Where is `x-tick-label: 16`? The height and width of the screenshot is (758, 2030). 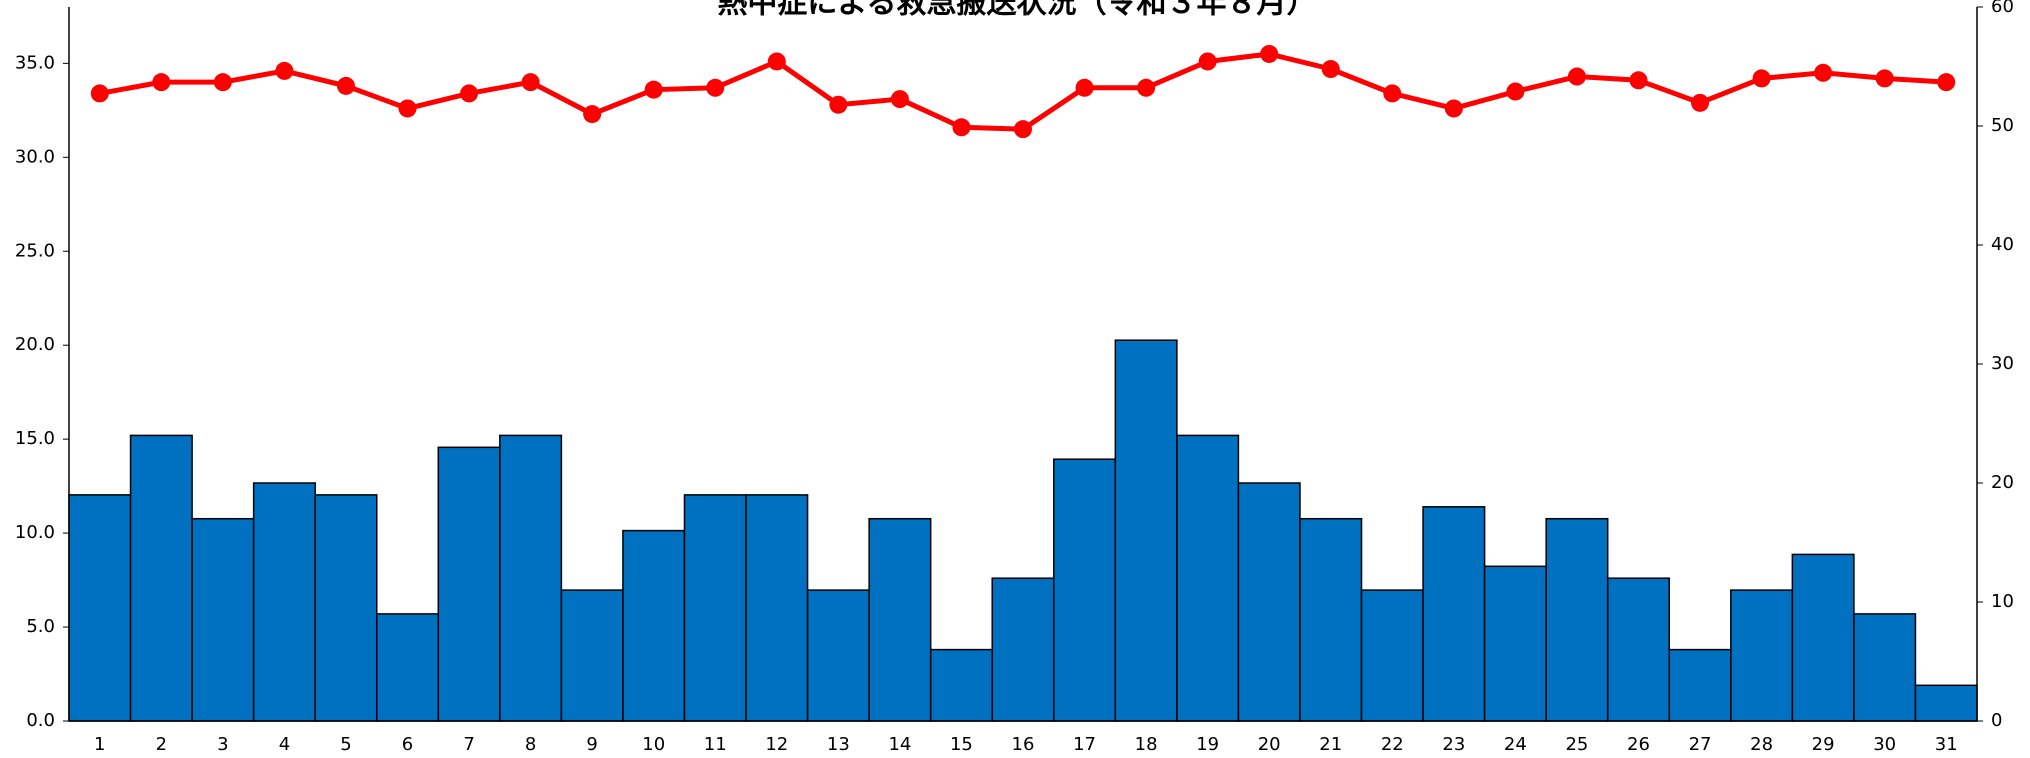 x-tick-label: 16 is located at coordinates (1023, 744).